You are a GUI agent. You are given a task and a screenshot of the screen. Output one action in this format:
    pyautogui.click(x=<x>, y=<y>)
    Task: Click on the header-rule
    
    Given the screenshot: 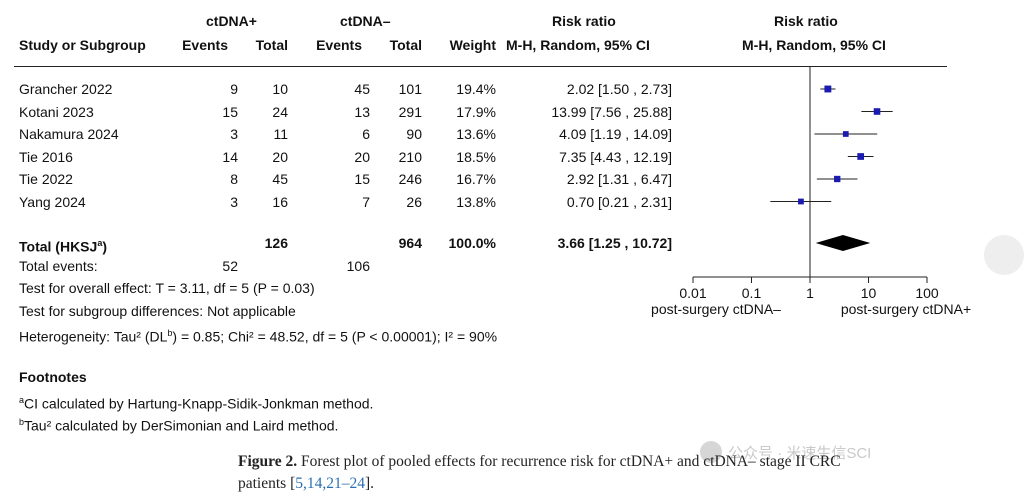 What is the action you would take?
    pyautogui.click(x=480, y=66)
    